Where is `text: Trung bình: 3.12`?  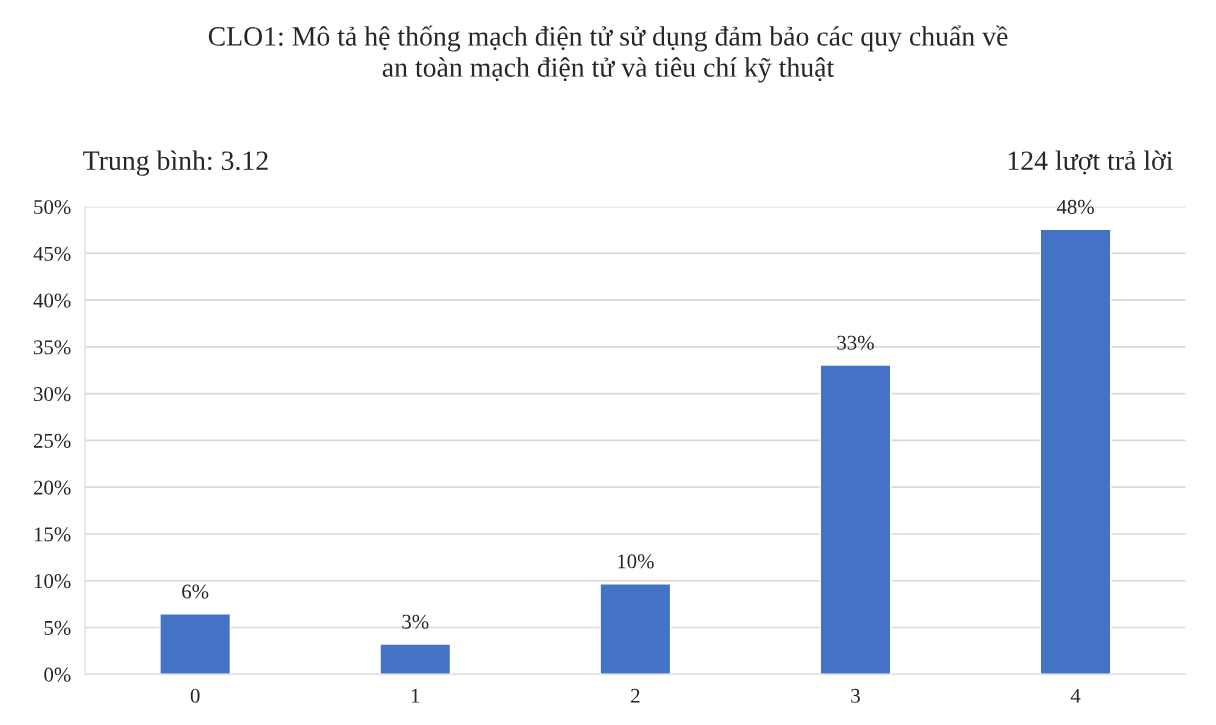
text: Trung bình: 3.12 is located at coordinates (175, 163).